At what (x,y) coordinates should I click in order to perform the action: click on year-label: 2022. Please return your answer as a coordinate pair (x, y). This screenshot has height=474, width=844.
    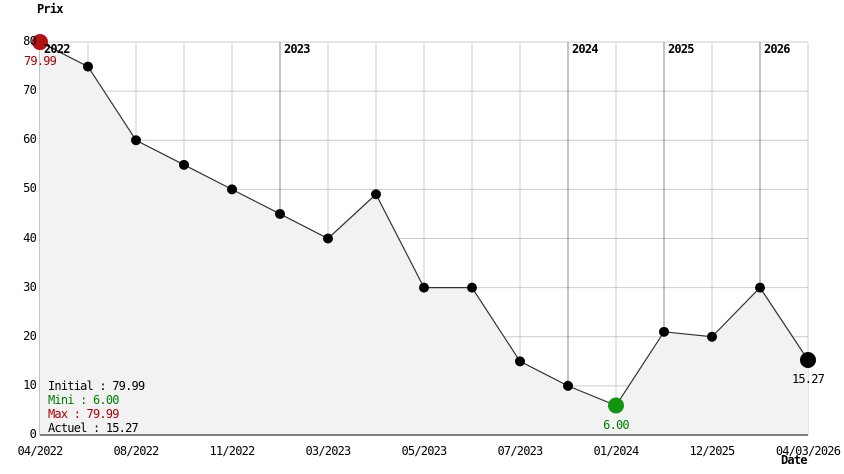
    Looking at the image, I should click on (57, 49).